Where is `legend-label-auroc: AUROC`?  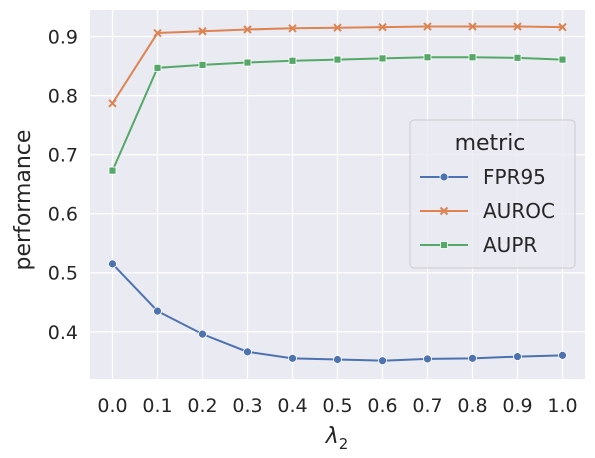
legend-label-auroc: AUROC is located at coordinates (519, 211).